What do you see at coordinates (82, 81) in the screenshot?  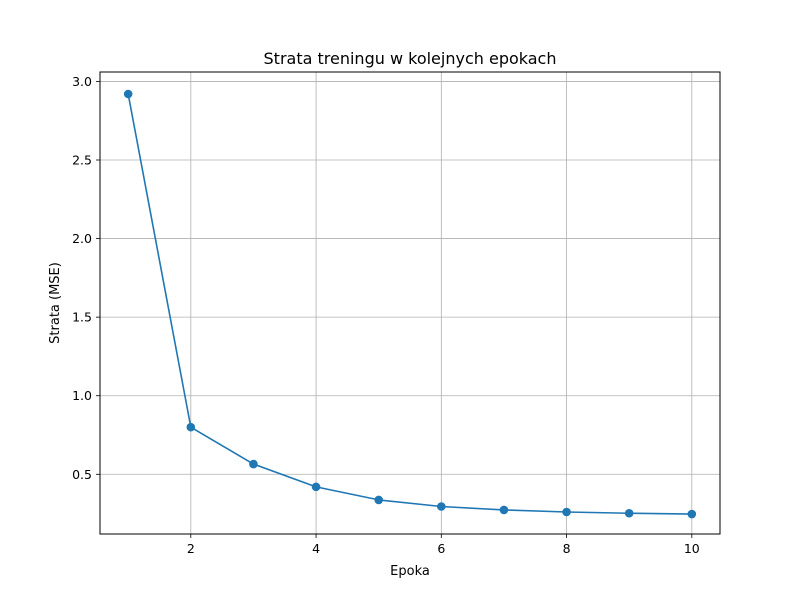 I see `y-tick-label: 3.0` at bounding box center [82, 81].